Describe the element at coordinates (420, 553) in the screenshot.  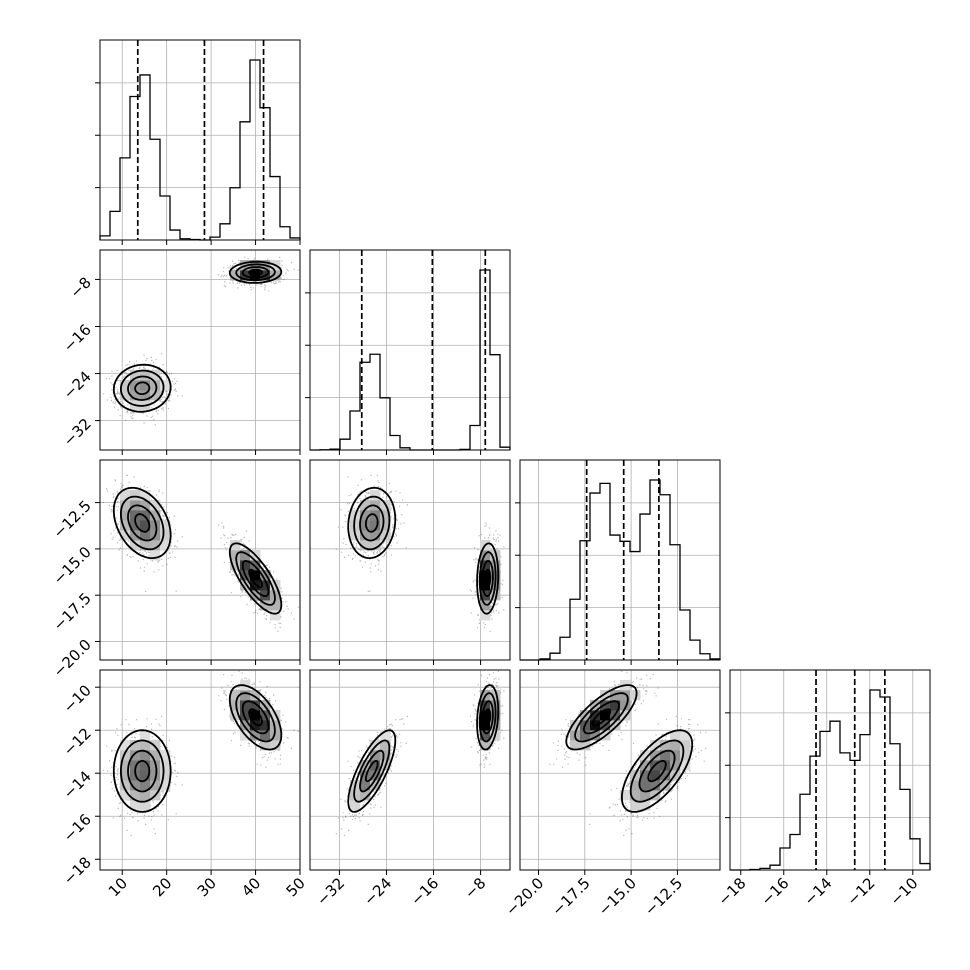
I see `scatter-points` at that location.